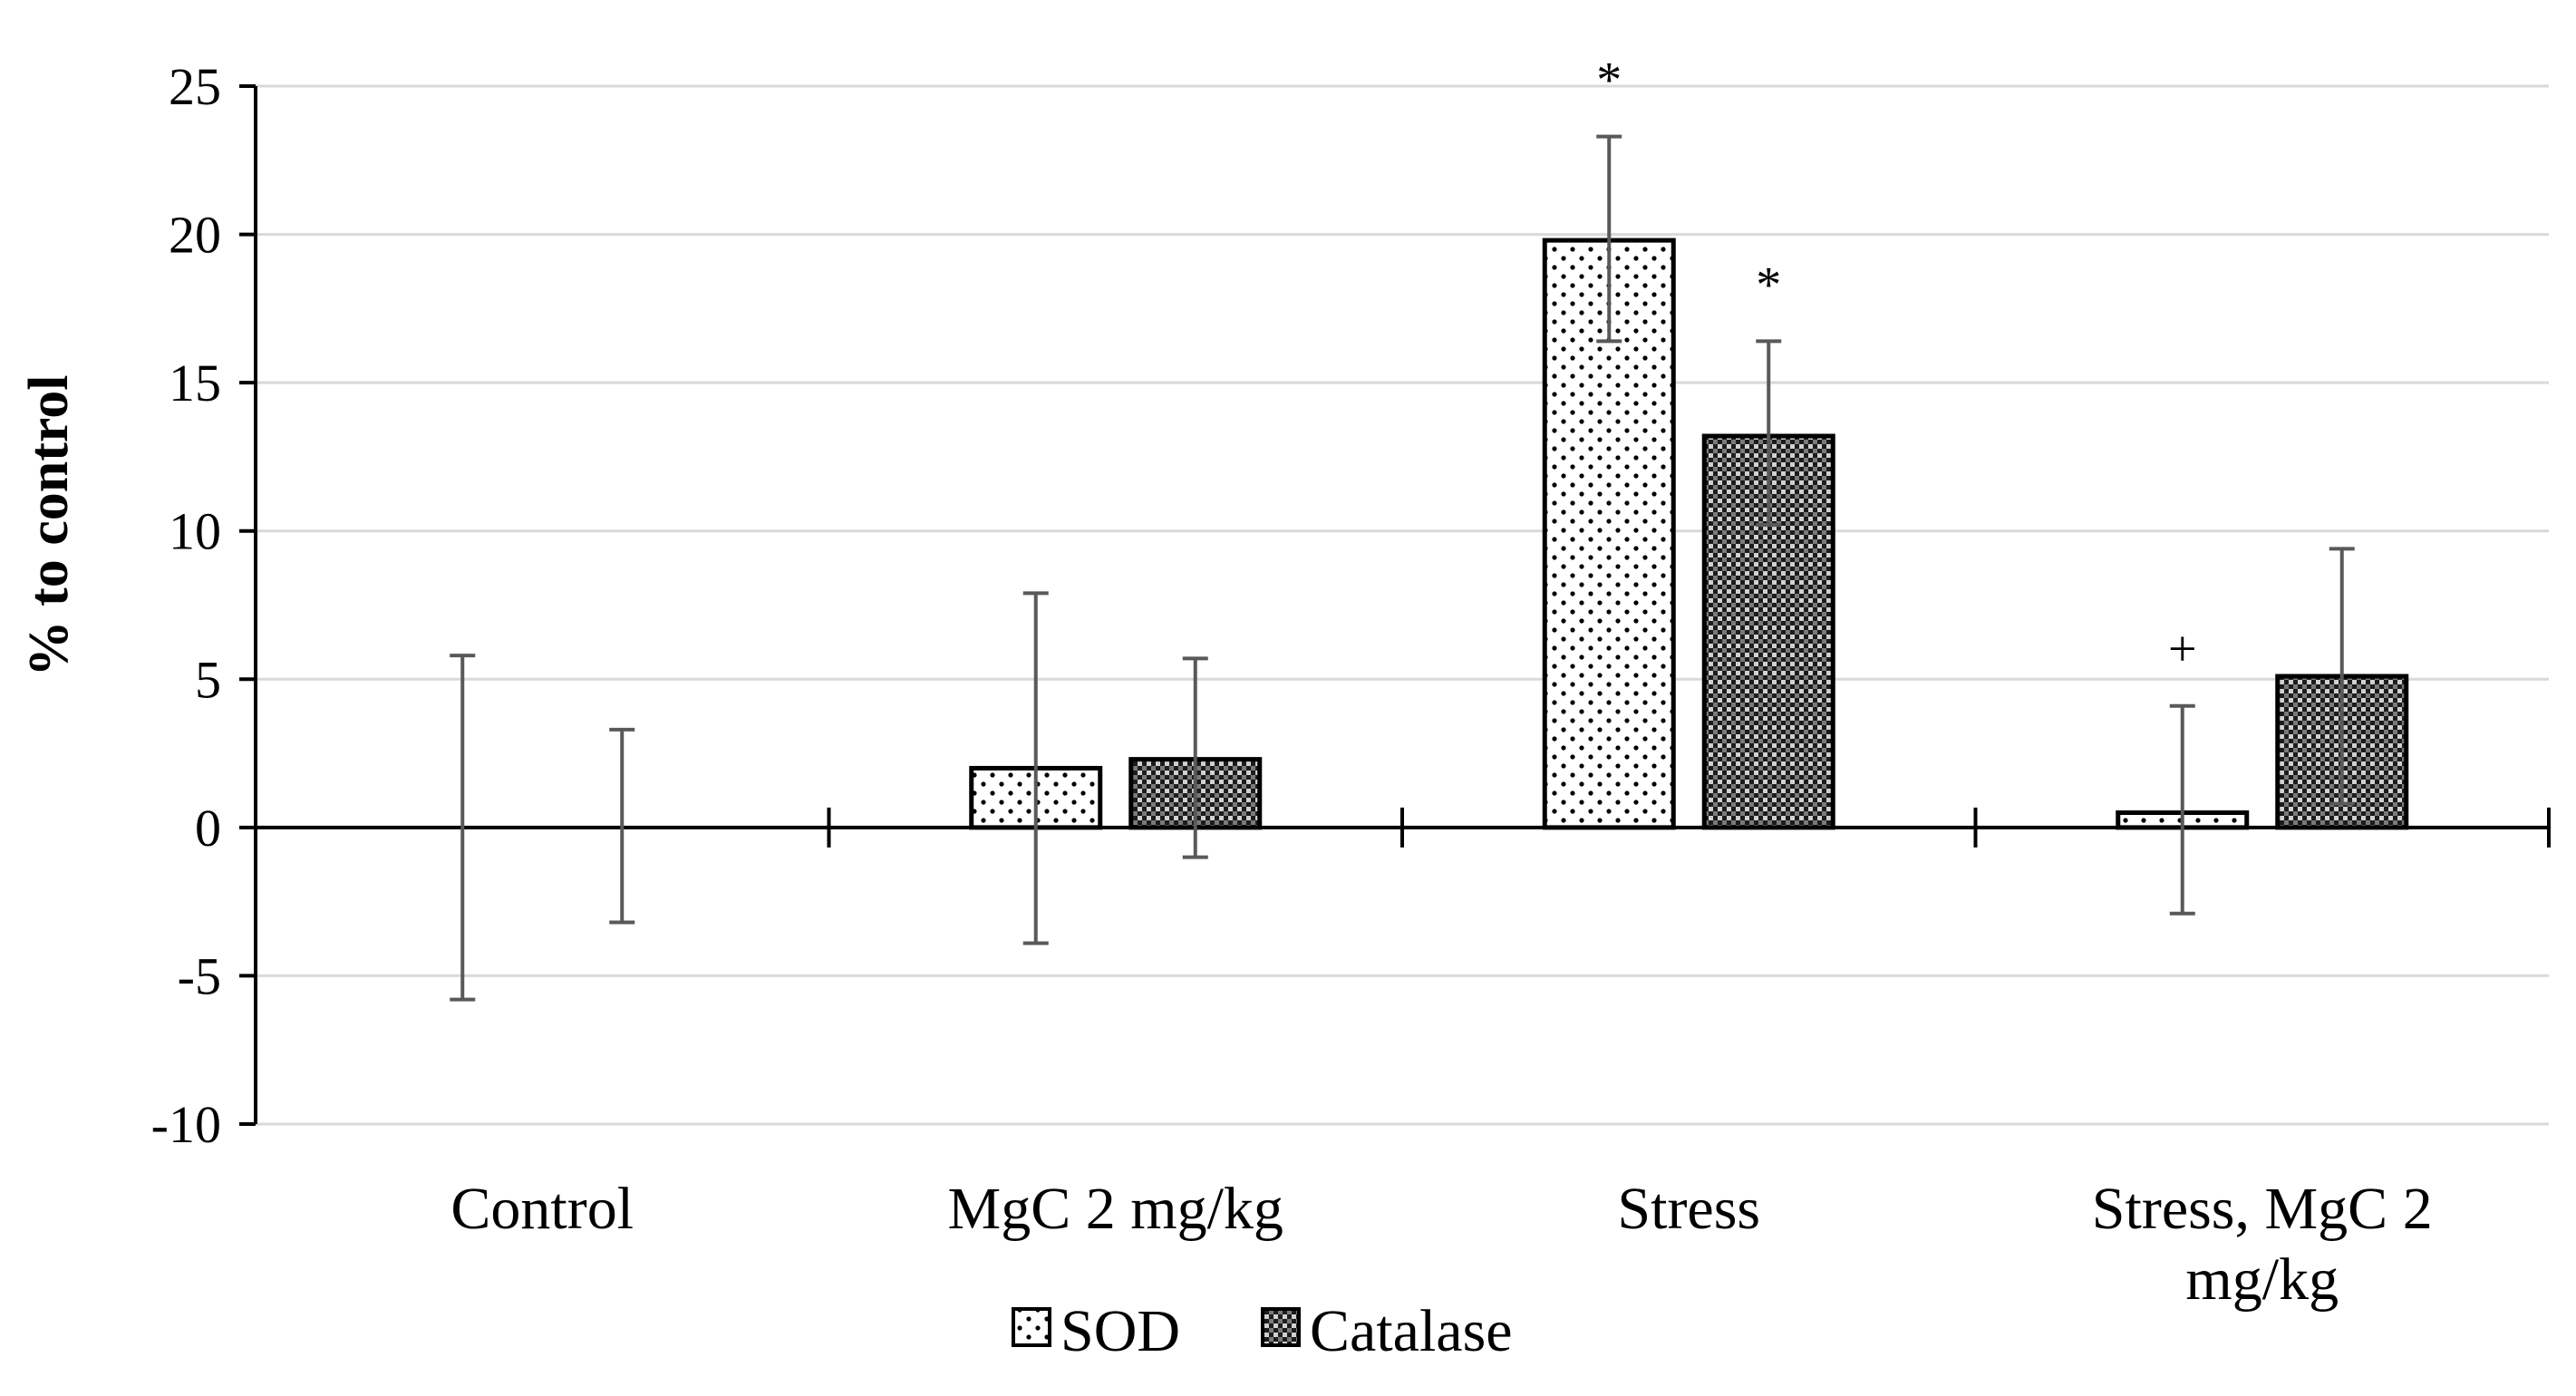  Describe the element at coordinates (2182, 650) in the screenshot. I see `significance-marker: +` at that location.